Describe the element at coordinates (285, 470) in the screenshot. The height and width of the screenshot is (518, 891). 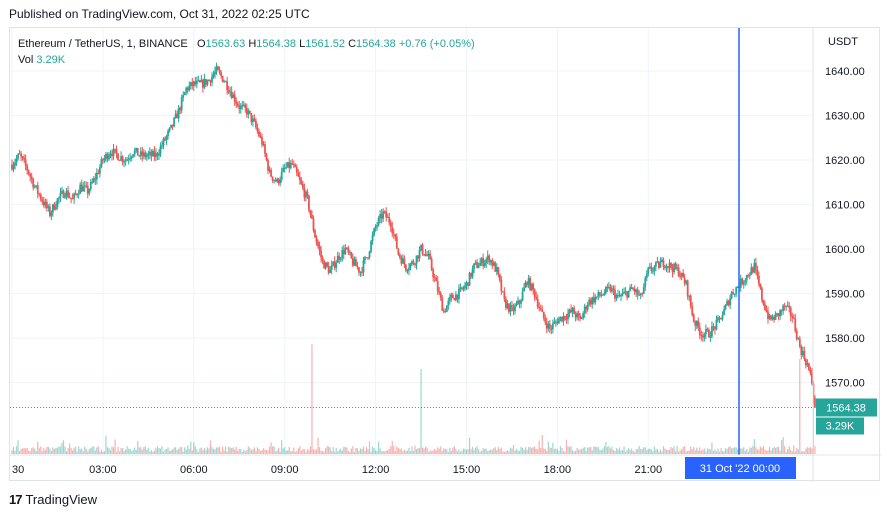
I see `x-tick-label: 09:00` at that location.